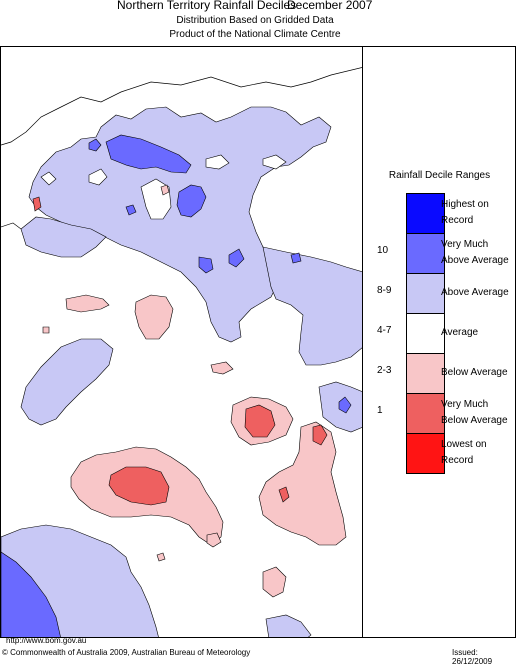  What do you see at coordinates (284, 494) in the screenshot?
I see `east-red-tiny` at bounding box center [284, 494].